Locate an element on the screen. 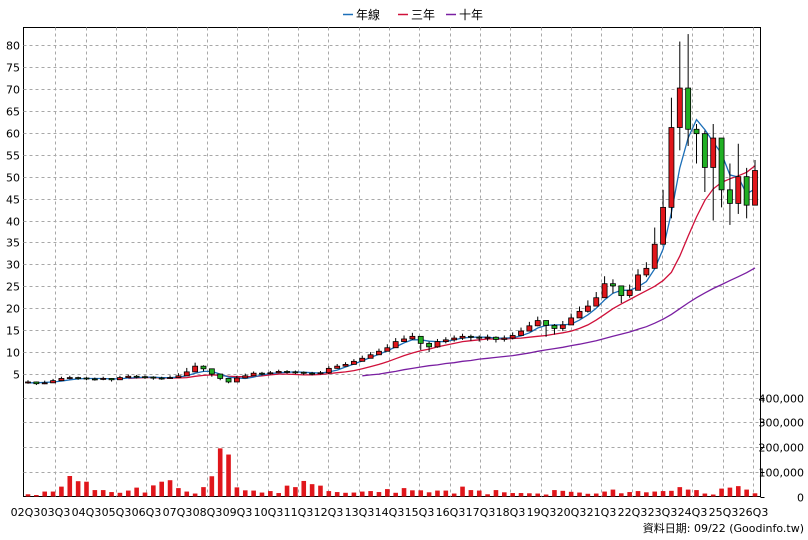  ten-year-ma-line is located at coordinates (559, 322).